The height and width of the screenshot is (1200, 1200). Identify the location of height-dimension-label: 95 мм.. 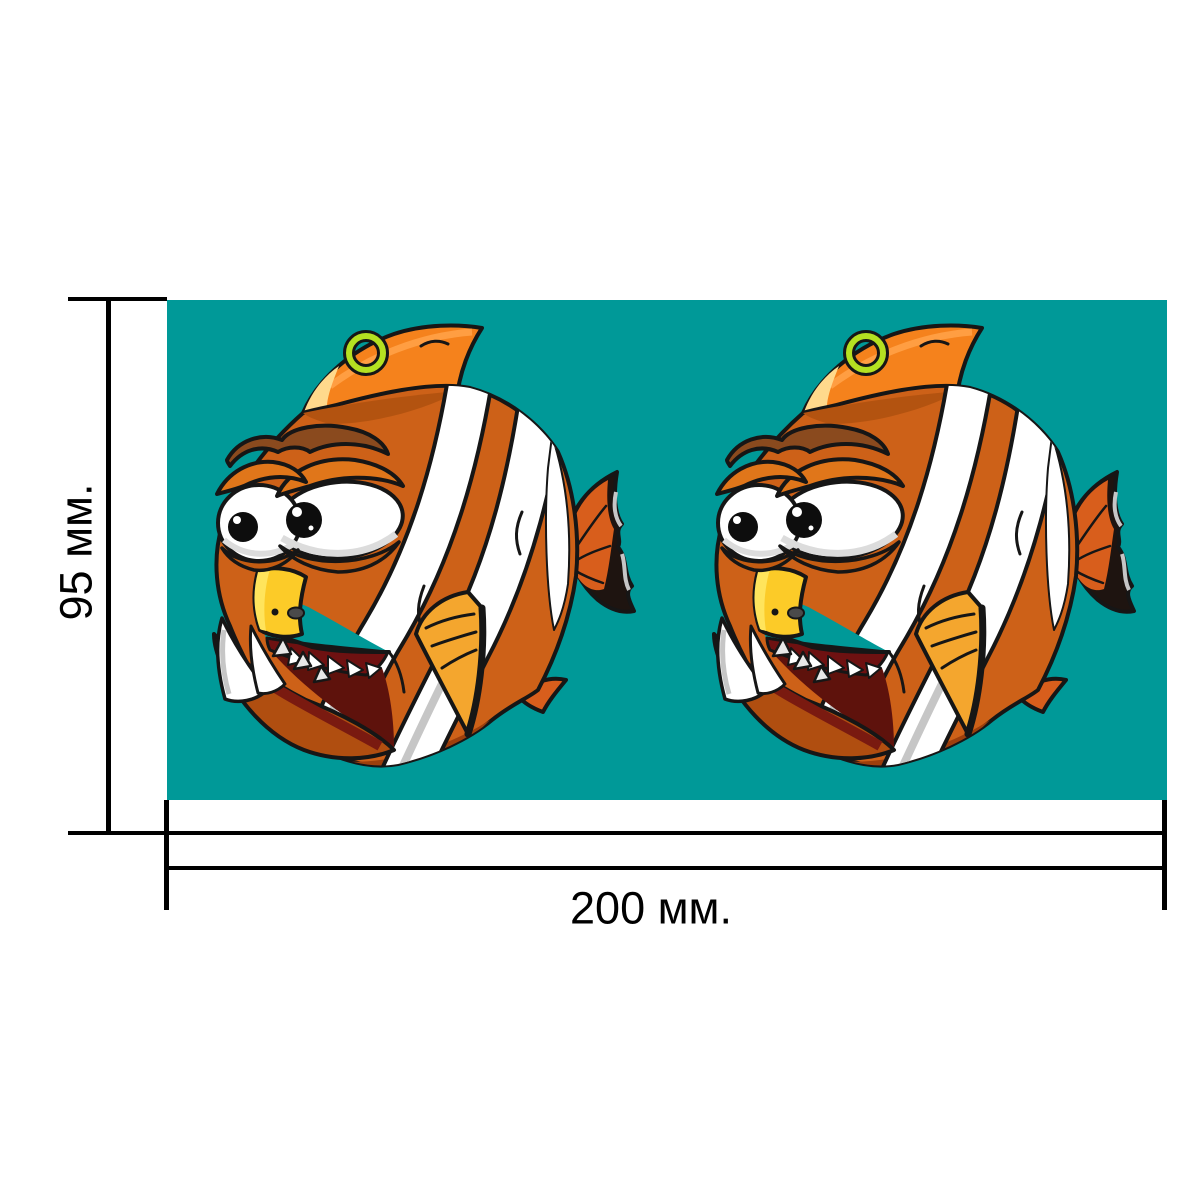
(76, 552).